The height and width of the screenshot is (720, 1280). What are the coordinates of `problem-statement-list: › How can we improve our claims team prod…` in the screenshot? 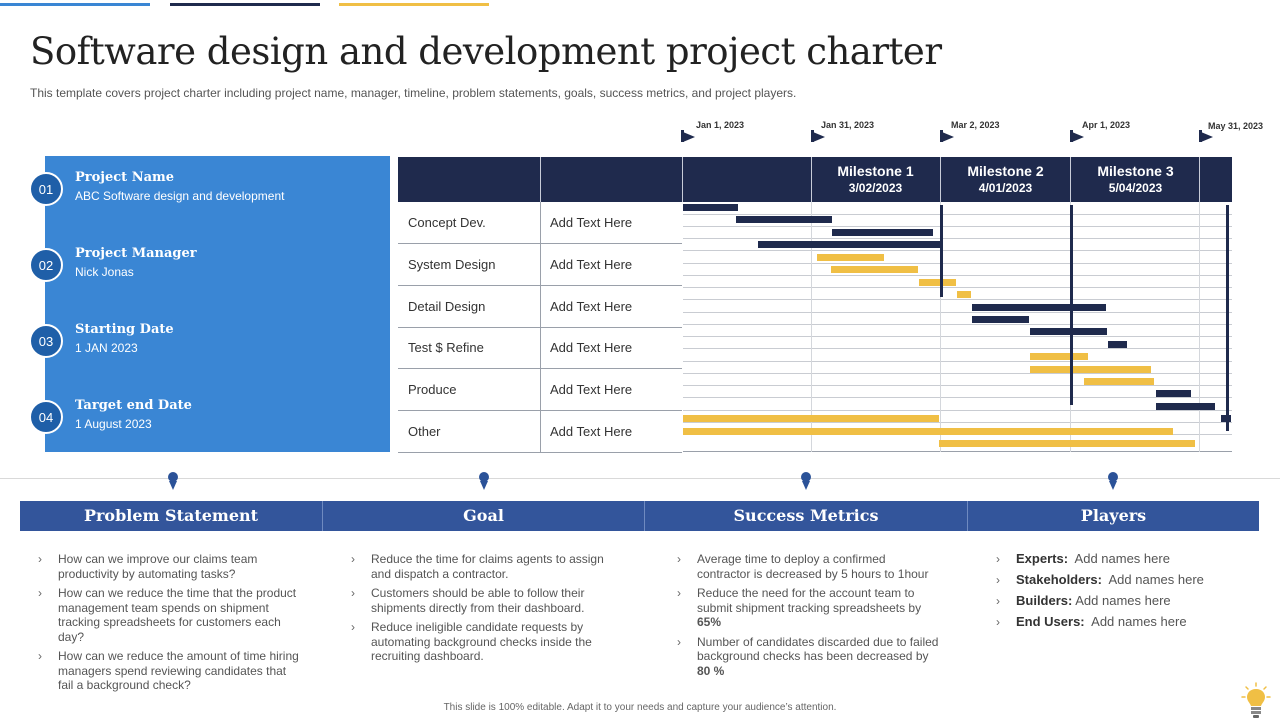 It's located at (170, 624).